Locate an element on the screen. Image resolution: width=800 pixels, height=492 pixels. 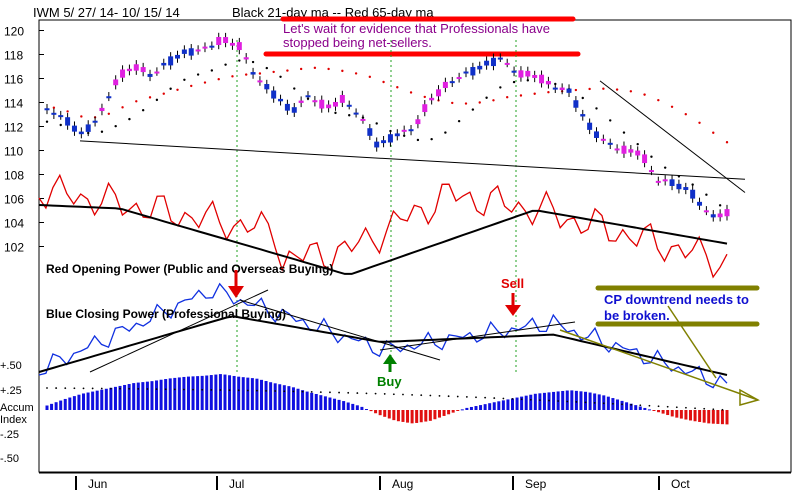
price-resistance-line is located at coordinates (672, 136).